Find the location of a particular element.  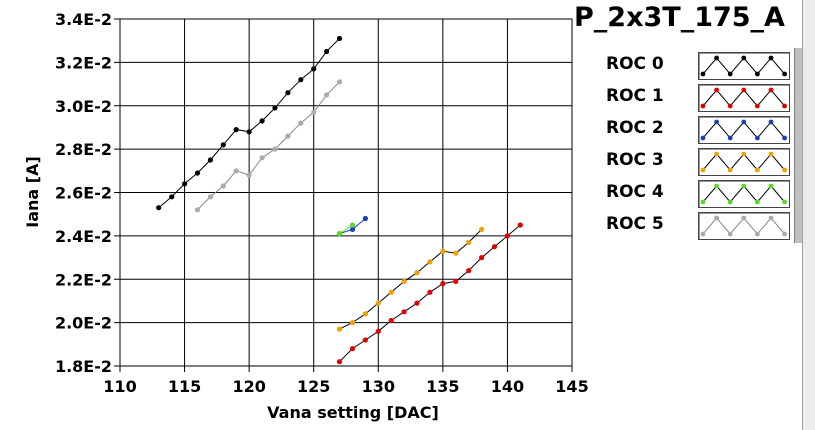

y-tick-label: 3.0E-2 is located at coordinates (83, 106).